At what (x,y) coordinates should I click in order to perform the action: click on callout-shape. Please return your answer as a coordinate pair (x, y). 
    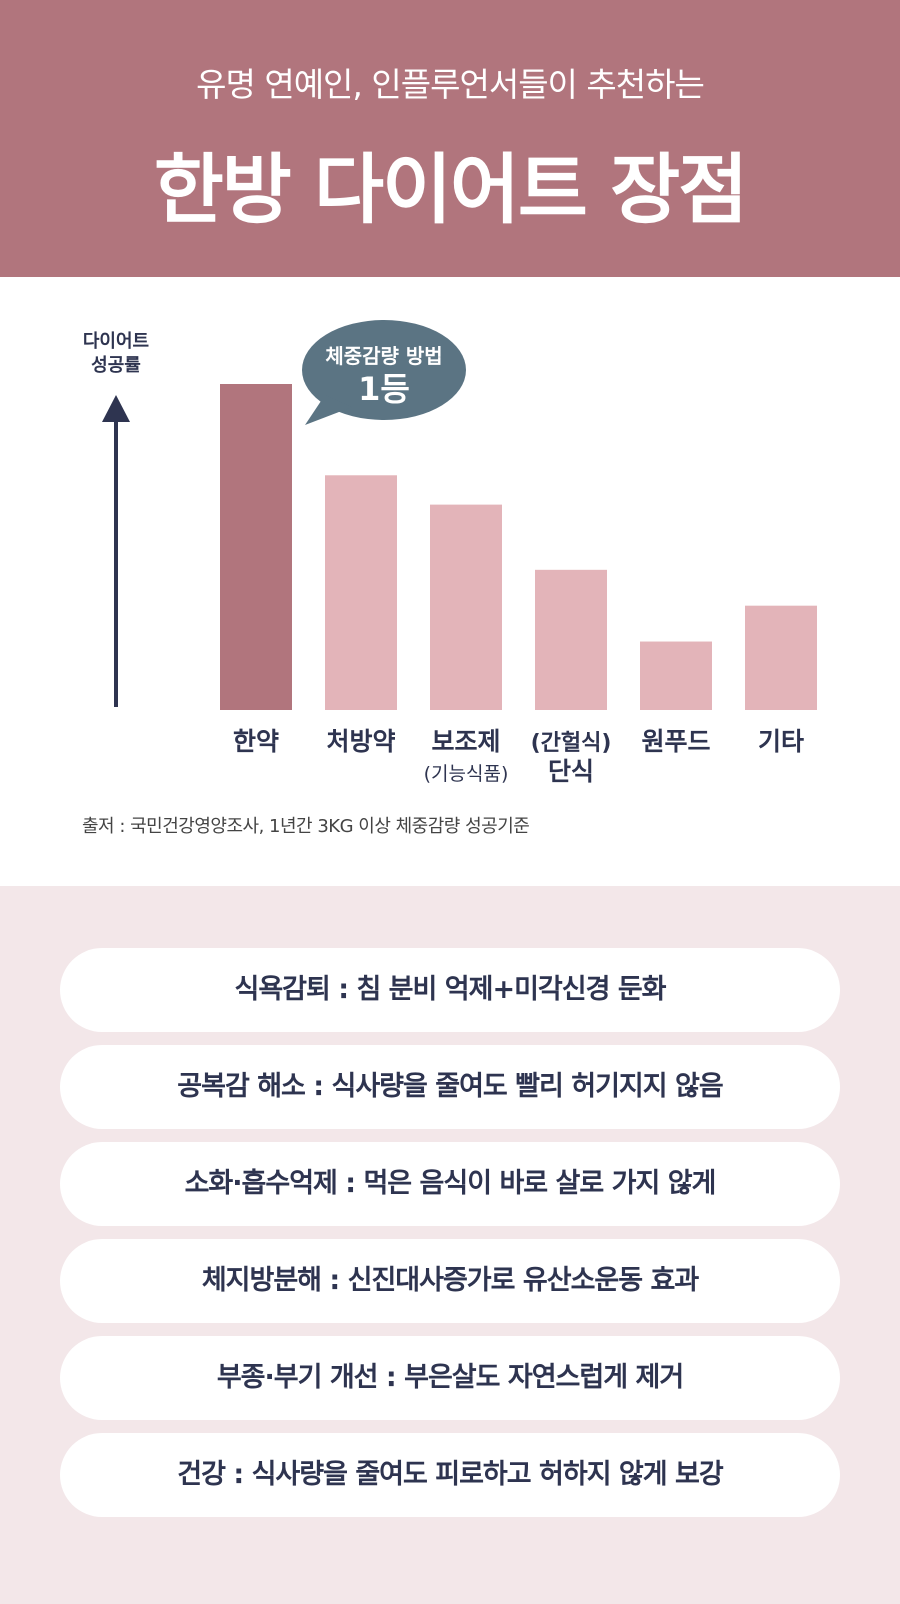
    Looking at the image, I should click on (384, 370).